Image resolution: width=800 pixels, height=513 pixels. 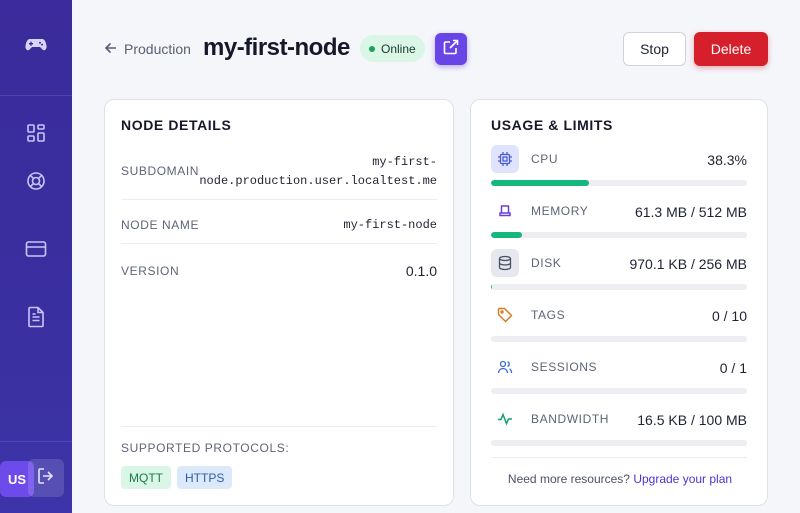 I want to click on metric-bandwidth: BANDWIDTH 16.5 KB / 100 MB, so click(x=619, y=428).